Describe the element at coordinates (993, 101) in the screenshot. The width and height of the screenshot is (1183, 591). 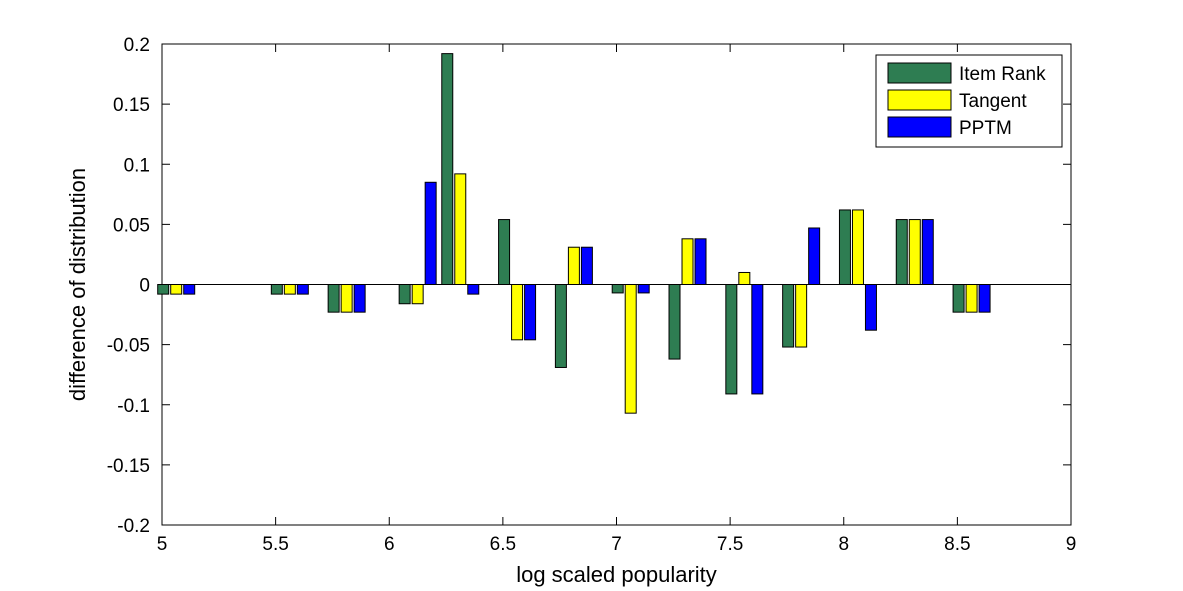
I see `legend-label: Tangent` at that location.